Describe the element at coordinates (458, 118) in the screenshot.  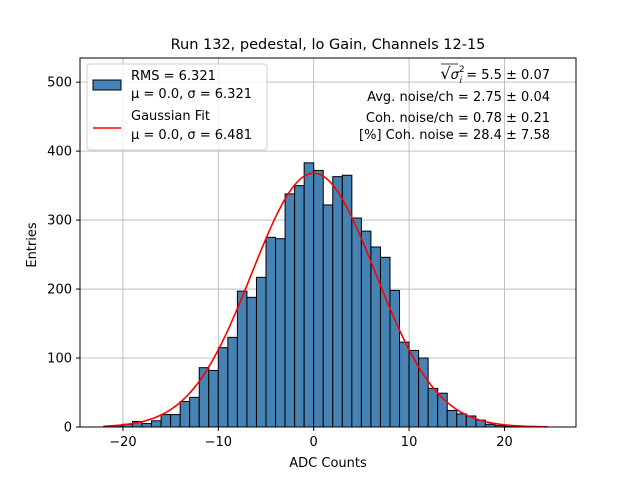
I see `annotation-coh-noise: Coh. noise/ch = 0.78 ± 0.21` at that location.